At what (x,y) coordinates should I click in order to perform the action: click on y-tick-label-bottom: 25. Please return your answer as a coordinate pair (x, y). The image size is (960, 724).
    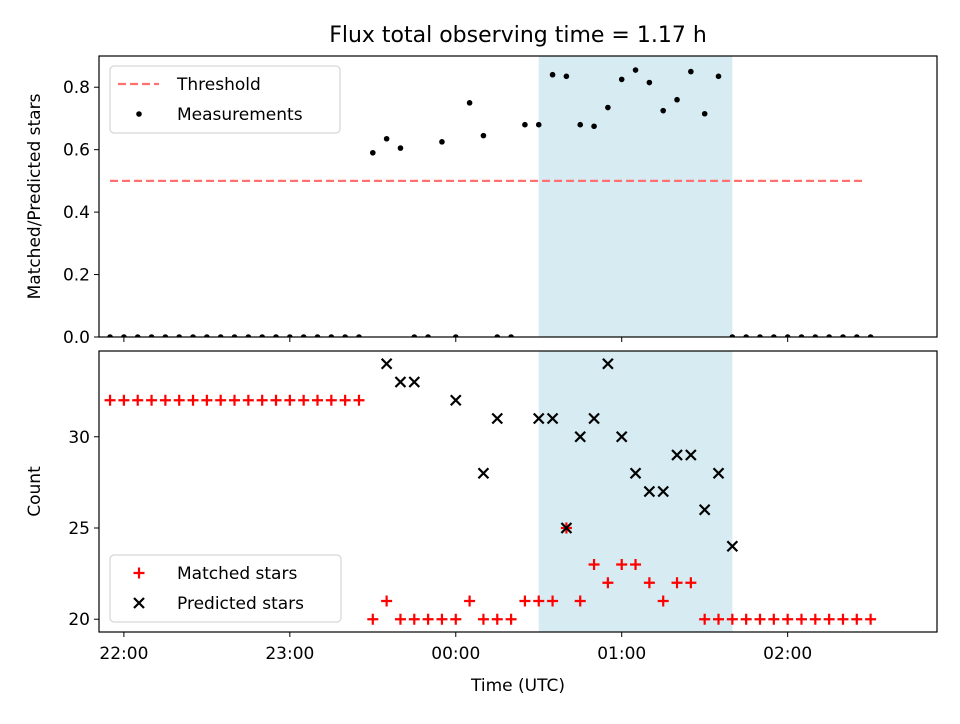
    Looking at the image, I should click on (79, 529).